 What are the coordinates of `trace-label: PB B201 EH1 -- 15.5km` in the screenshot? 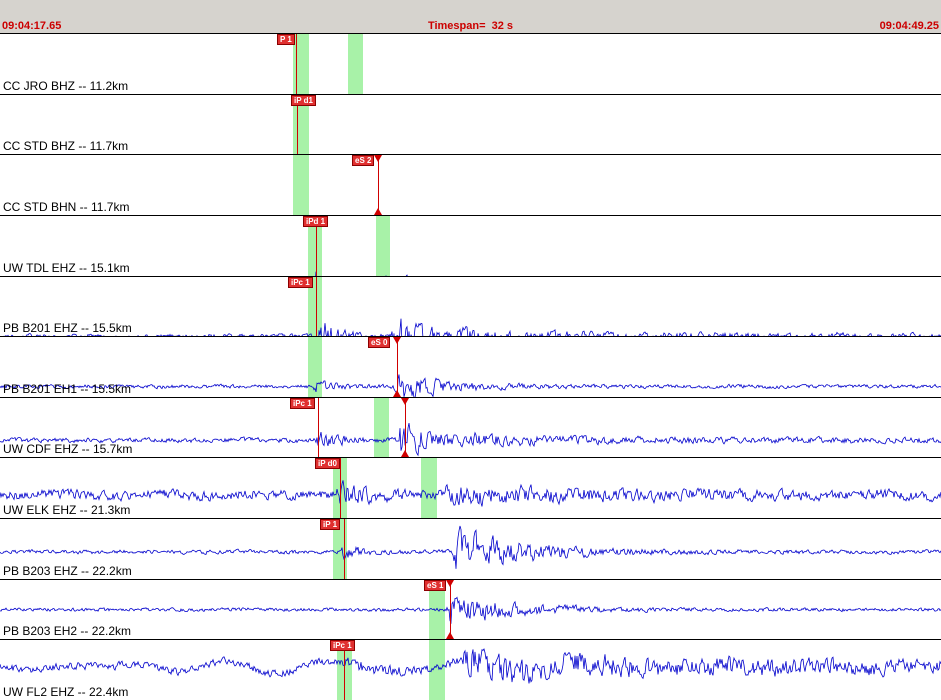 It's located at (67, 388).